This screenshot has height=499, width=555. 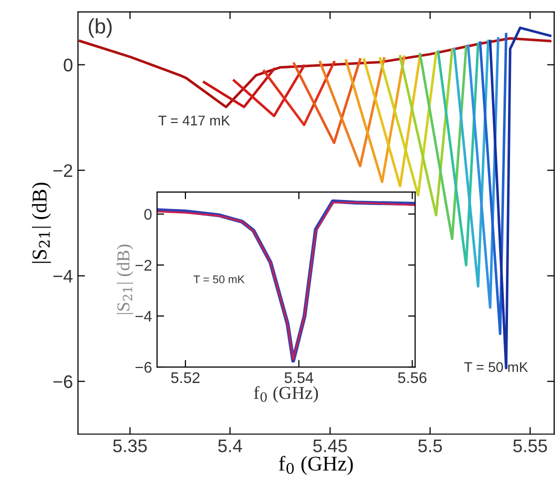 I want to click on x-tick-label: 5.5, so click(x=430, y=446).